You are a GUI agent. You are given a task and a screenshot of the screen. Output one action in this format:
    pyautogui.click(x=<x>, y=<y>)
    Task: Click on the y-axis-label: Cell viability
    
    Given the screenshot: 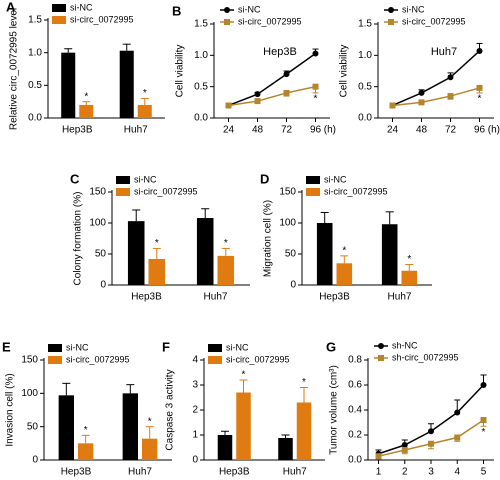 What is the action you would take?
    pyautogui.click(x=344, y=71)
    